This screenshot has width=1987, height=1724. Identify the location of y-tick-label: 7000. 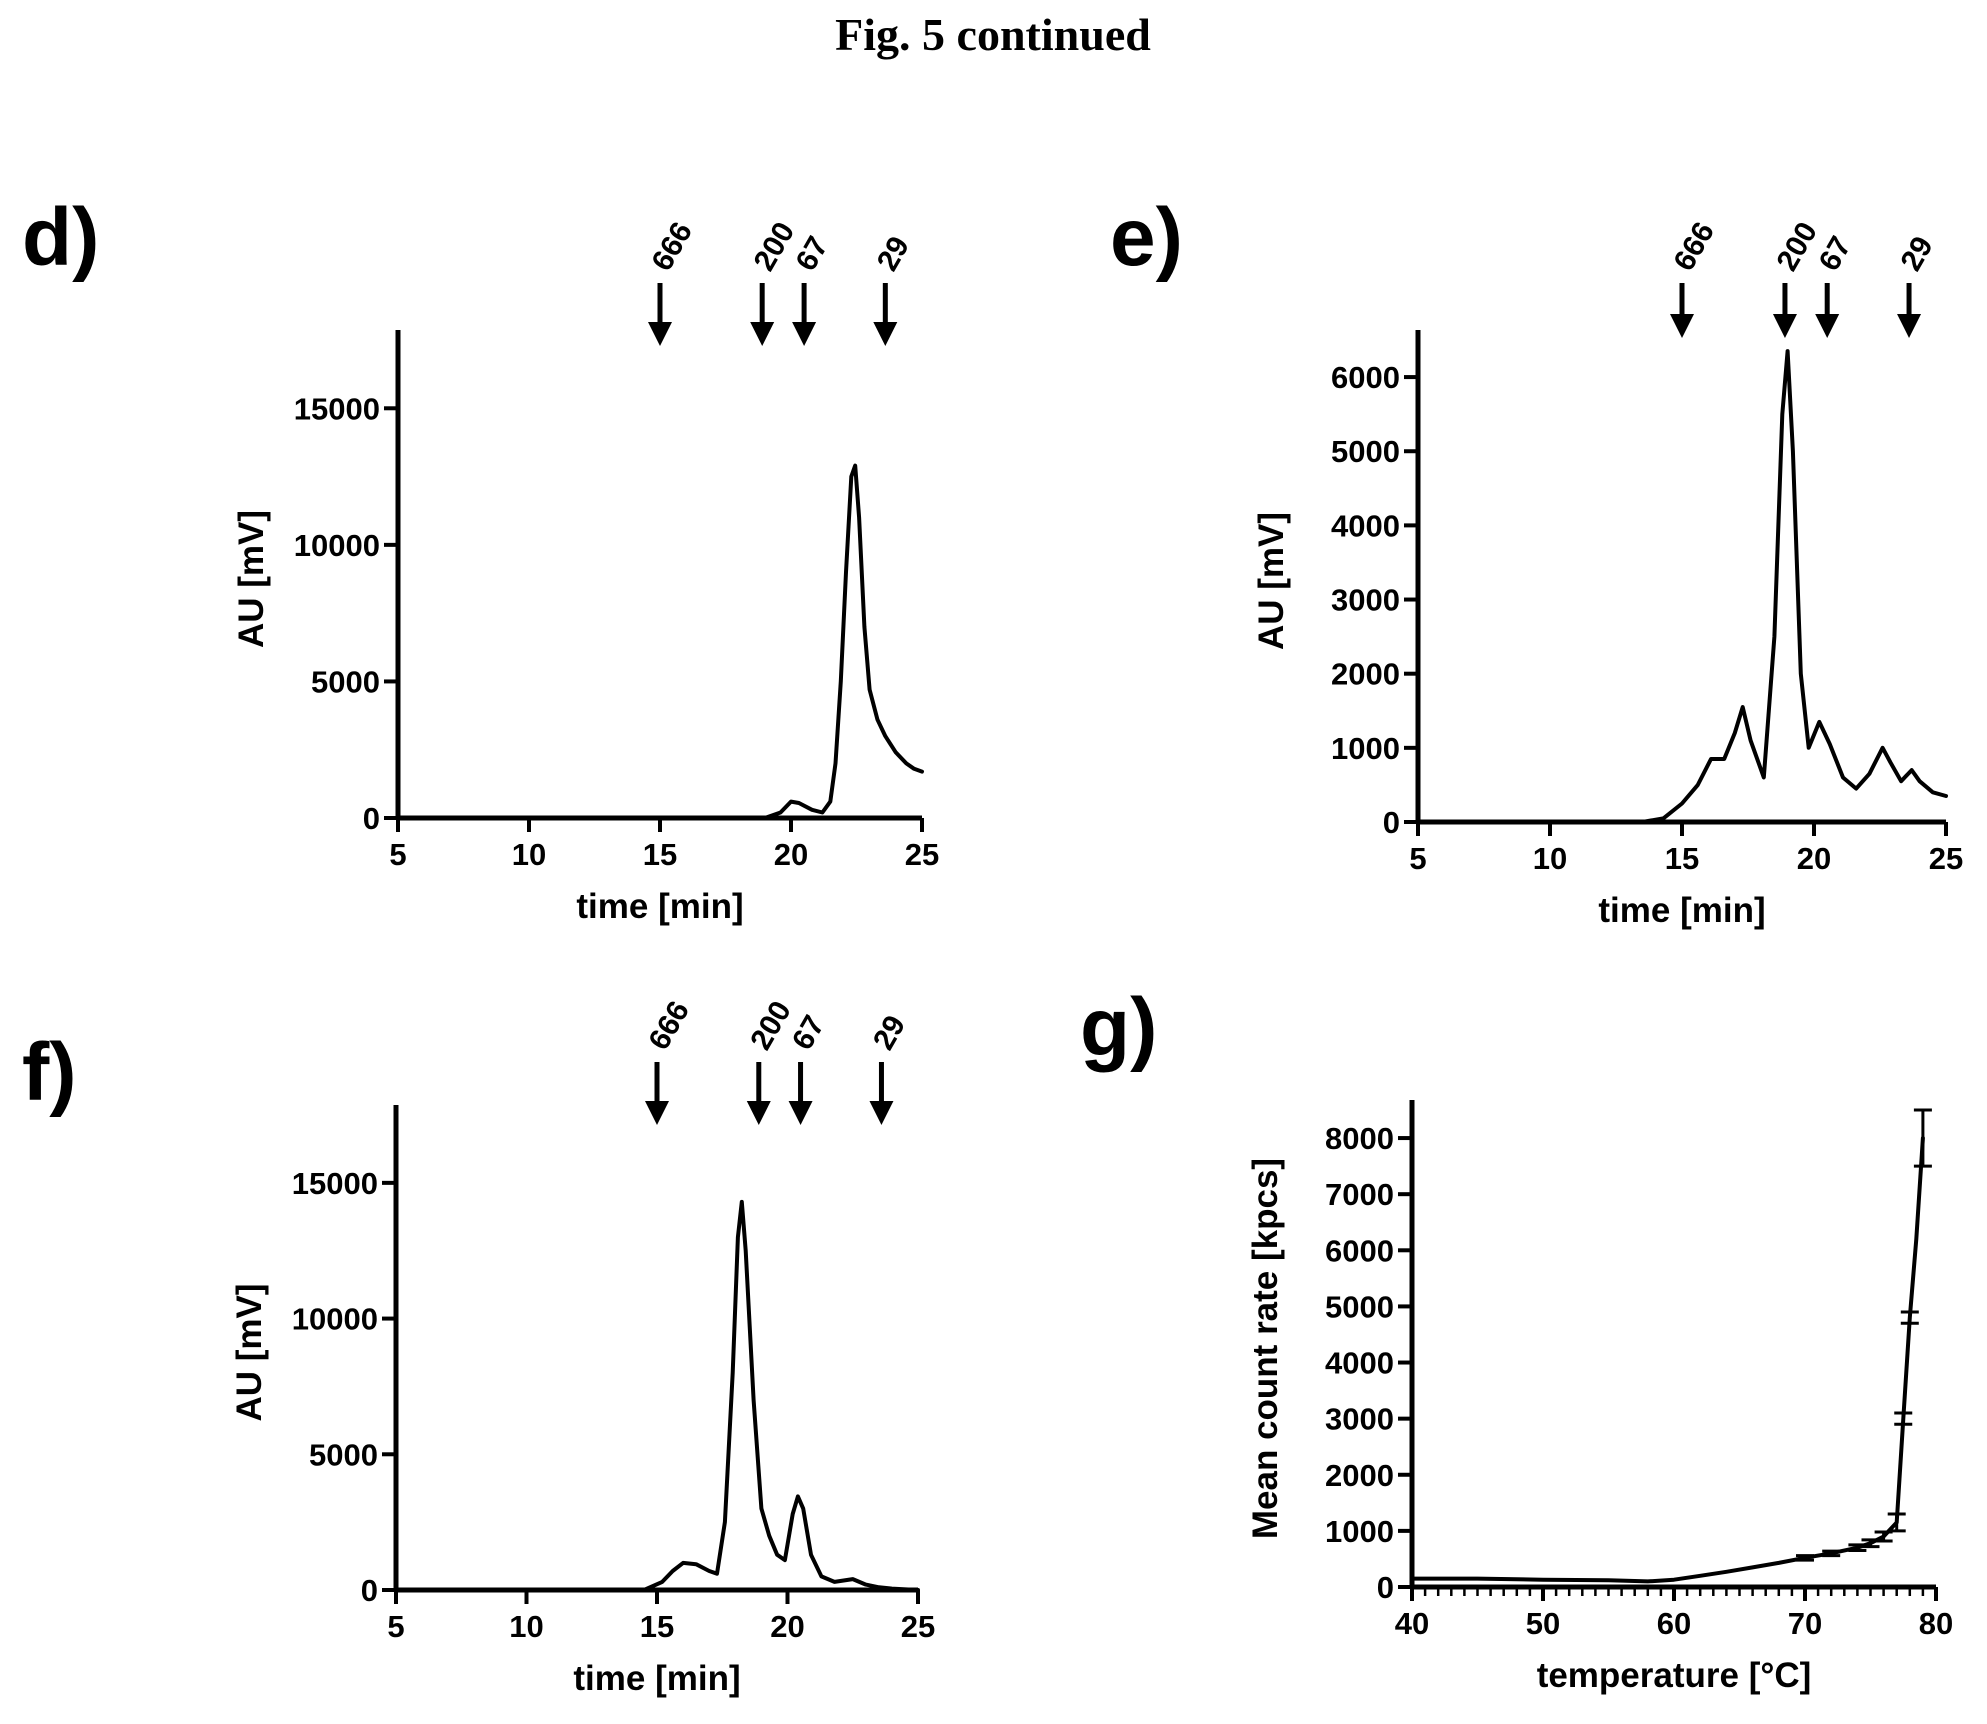
(1359, 1194).